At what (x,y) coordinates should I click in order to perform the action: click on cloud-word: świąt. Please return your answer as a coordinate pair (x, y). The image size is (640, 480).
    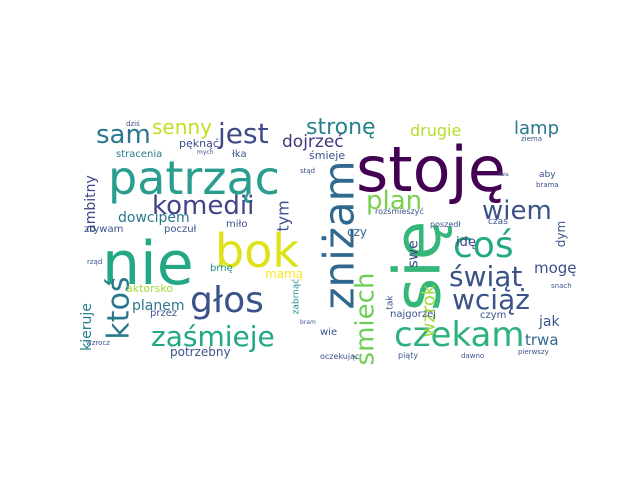
    Looking at the image, I should click on (486, 276).